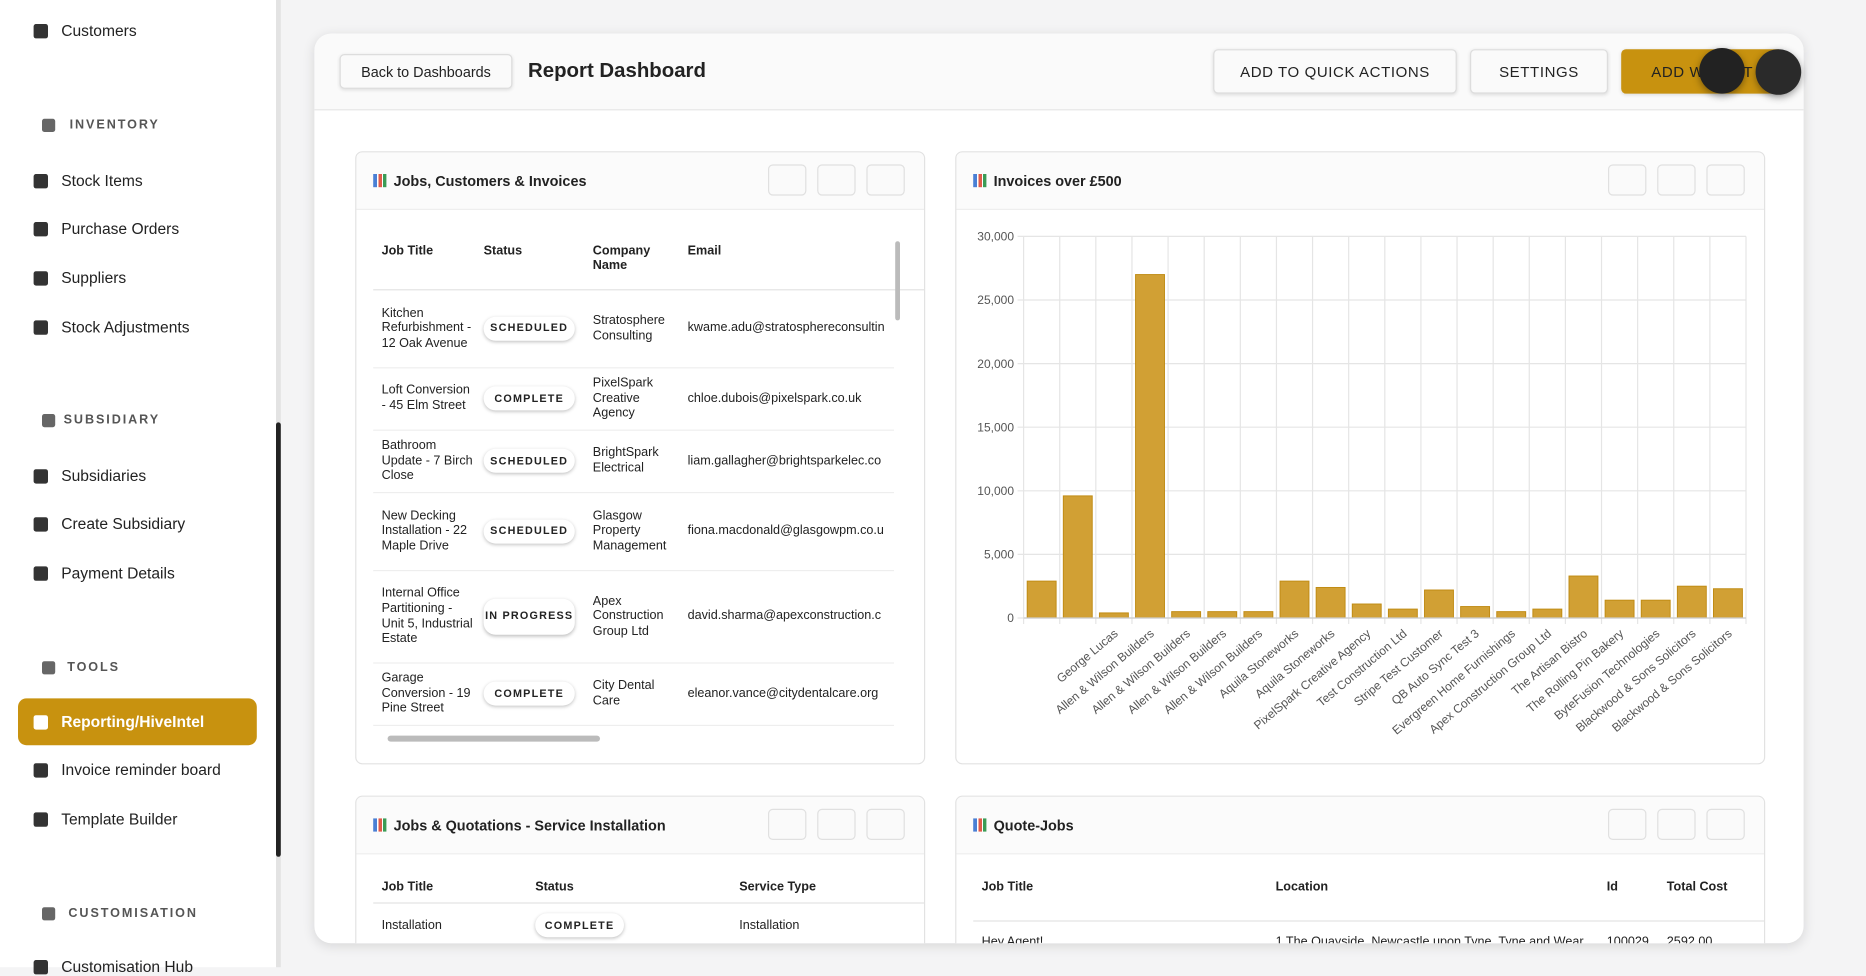 This screenshot has height=976, width=1866. Describe the element at coordinates (493, 738) in the screenshot. I see `table-scrollbar-h` at that location.